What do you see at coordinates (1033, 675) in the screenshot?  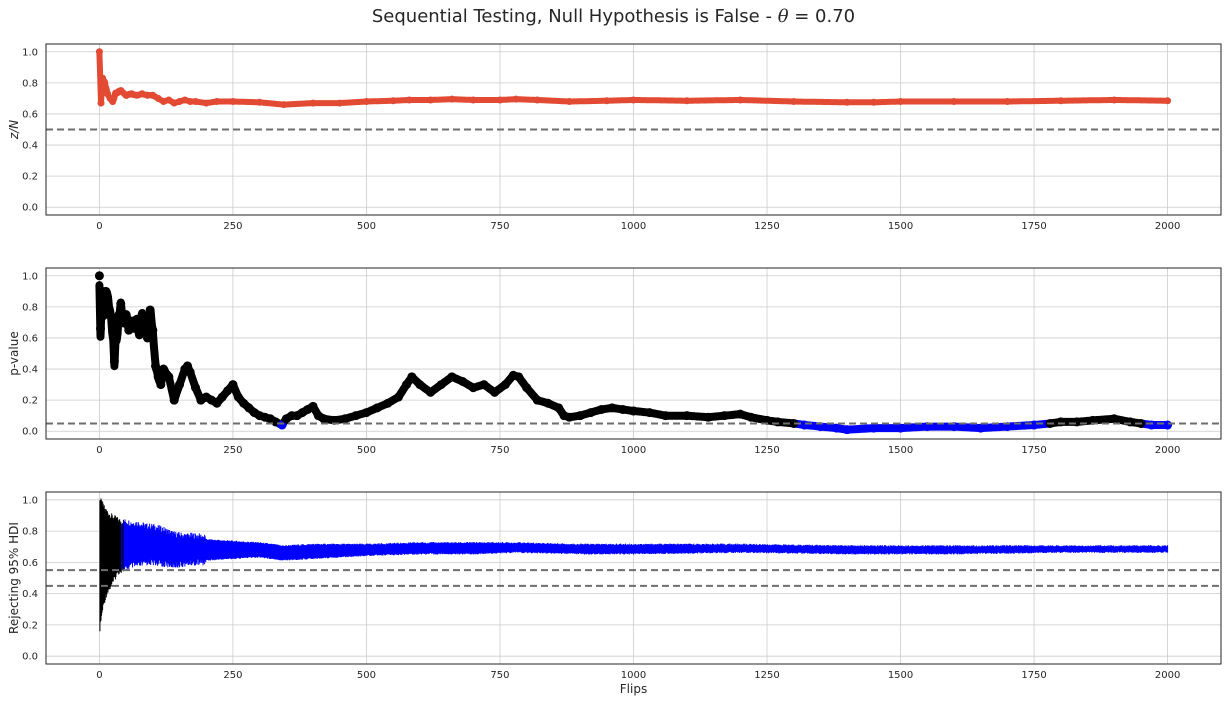 I see `x-tick-label: 1750` at bounding box center [1033, 675].